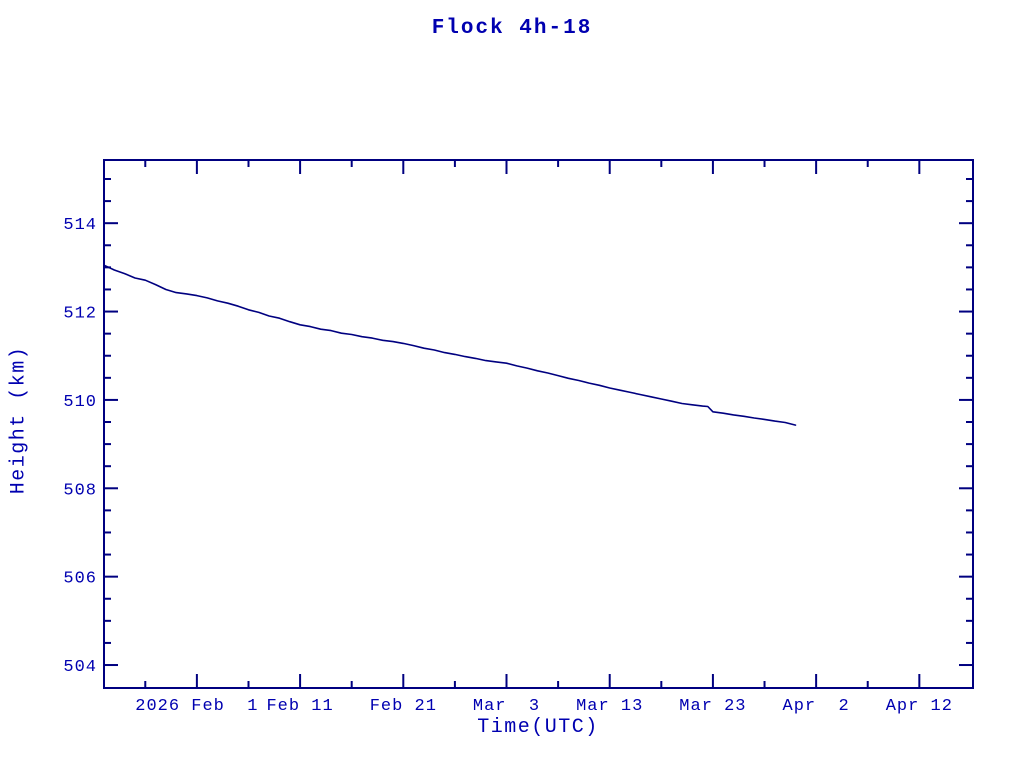 This screenshot has height=768, width=1024. I want to click on y-tick-label: 504, so click(80, 667).